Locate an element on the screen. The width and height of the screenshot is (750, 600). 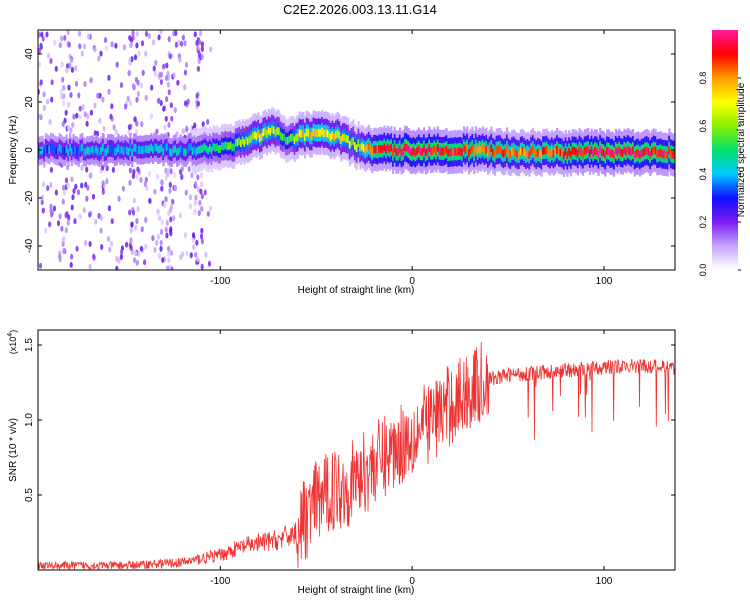
spectrogram-y-label: Frequency (Hz) is located at coordinates (13, 150).